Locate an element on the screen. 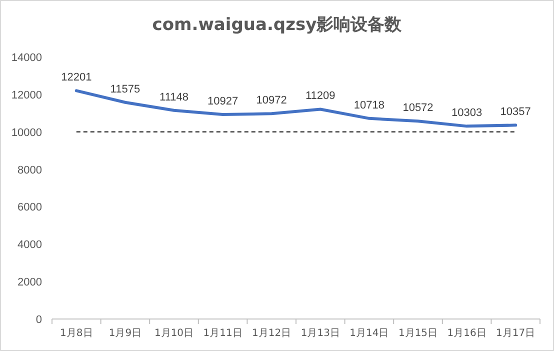 Image resolution: width=554 pixels, height=351 pixels. y-tick-label: 8000 is located at coordinates (30, 170).